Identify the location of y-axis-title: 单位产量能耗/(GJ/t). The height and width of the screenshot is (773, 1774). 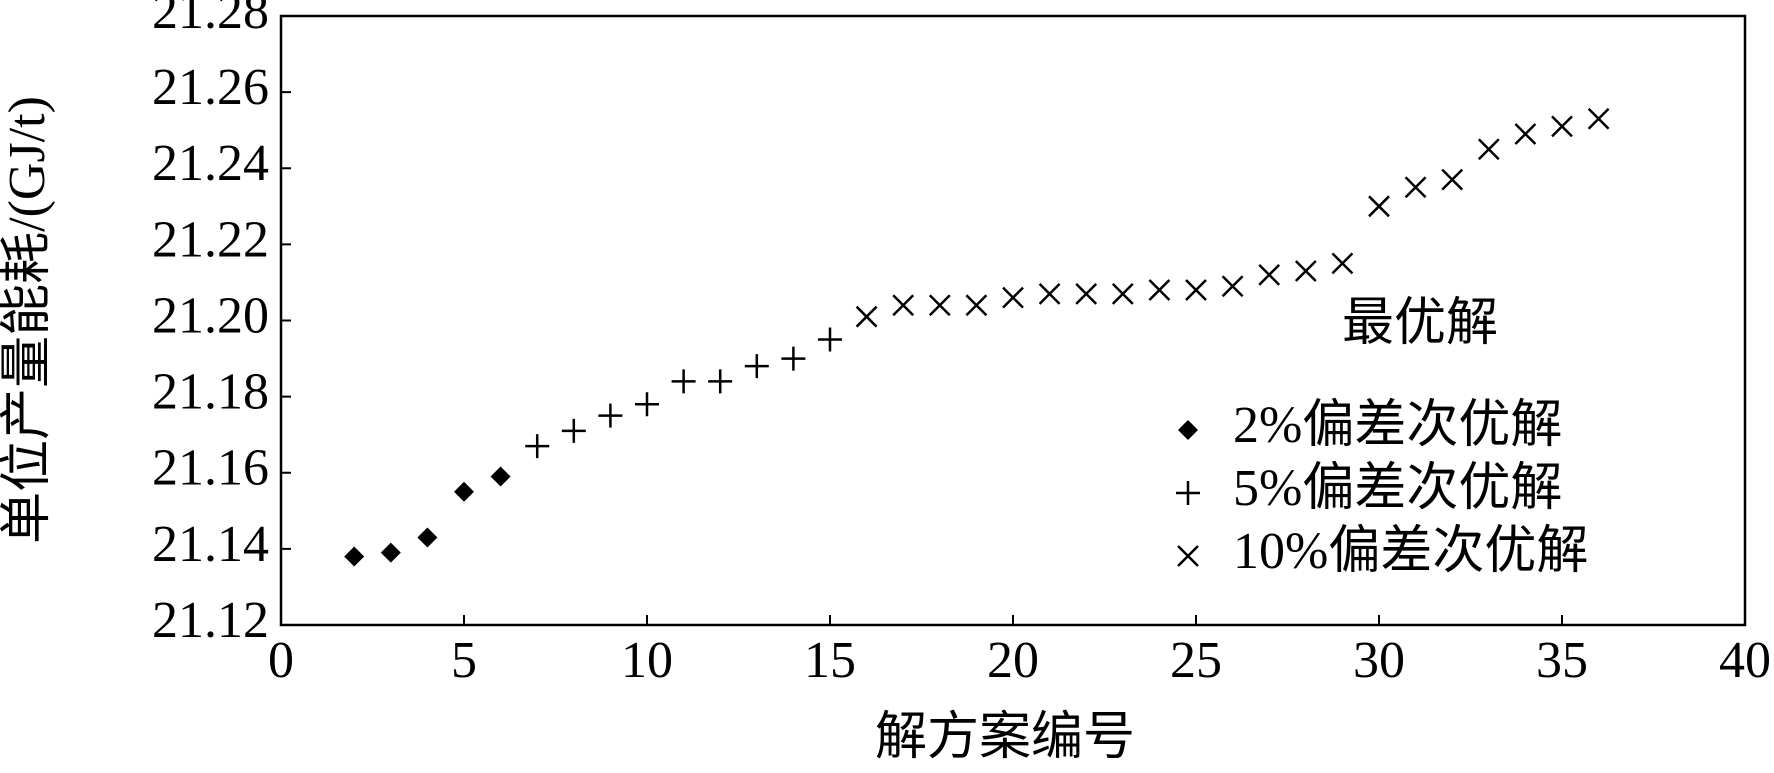
(28, 320).